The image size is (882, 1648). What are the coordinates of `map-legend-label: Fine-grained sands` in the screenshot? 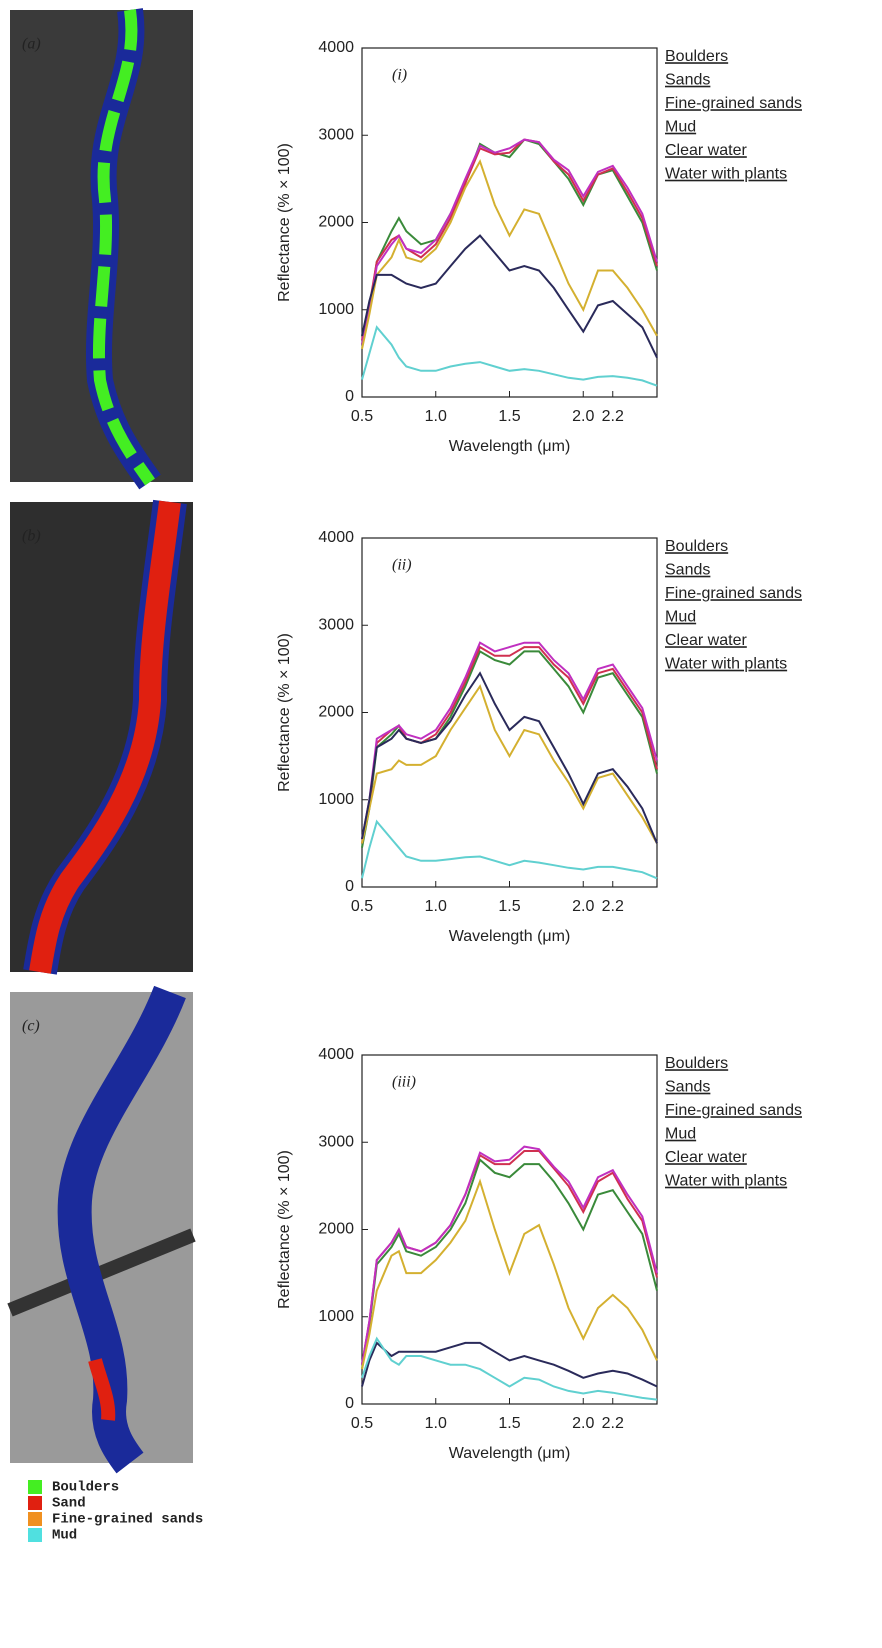 It's located at (127, 1520).